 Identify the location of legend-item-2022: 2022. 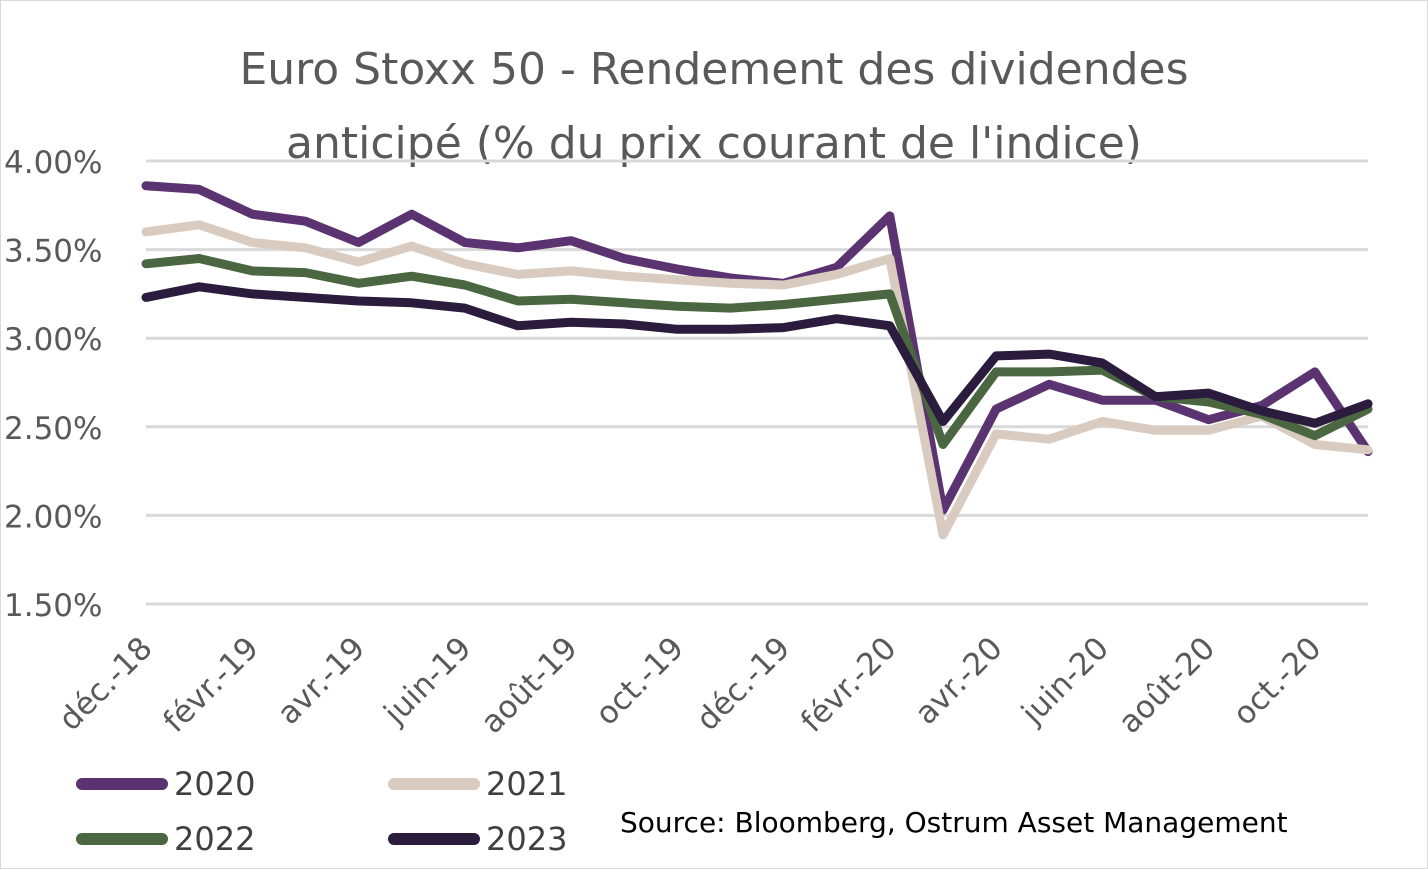
(165, 839).